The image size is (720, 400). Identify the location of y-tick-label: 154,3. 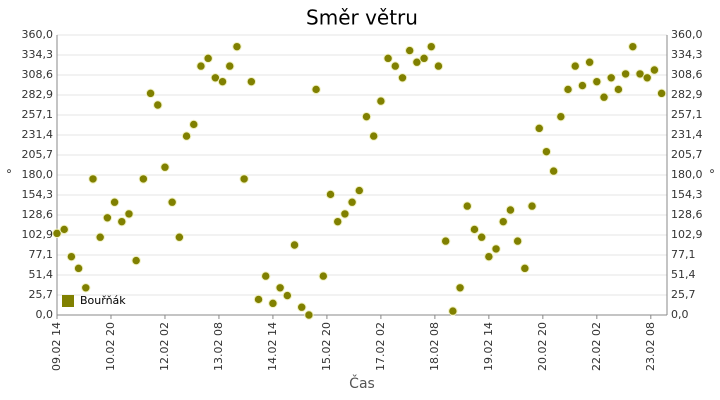
(38, 194).